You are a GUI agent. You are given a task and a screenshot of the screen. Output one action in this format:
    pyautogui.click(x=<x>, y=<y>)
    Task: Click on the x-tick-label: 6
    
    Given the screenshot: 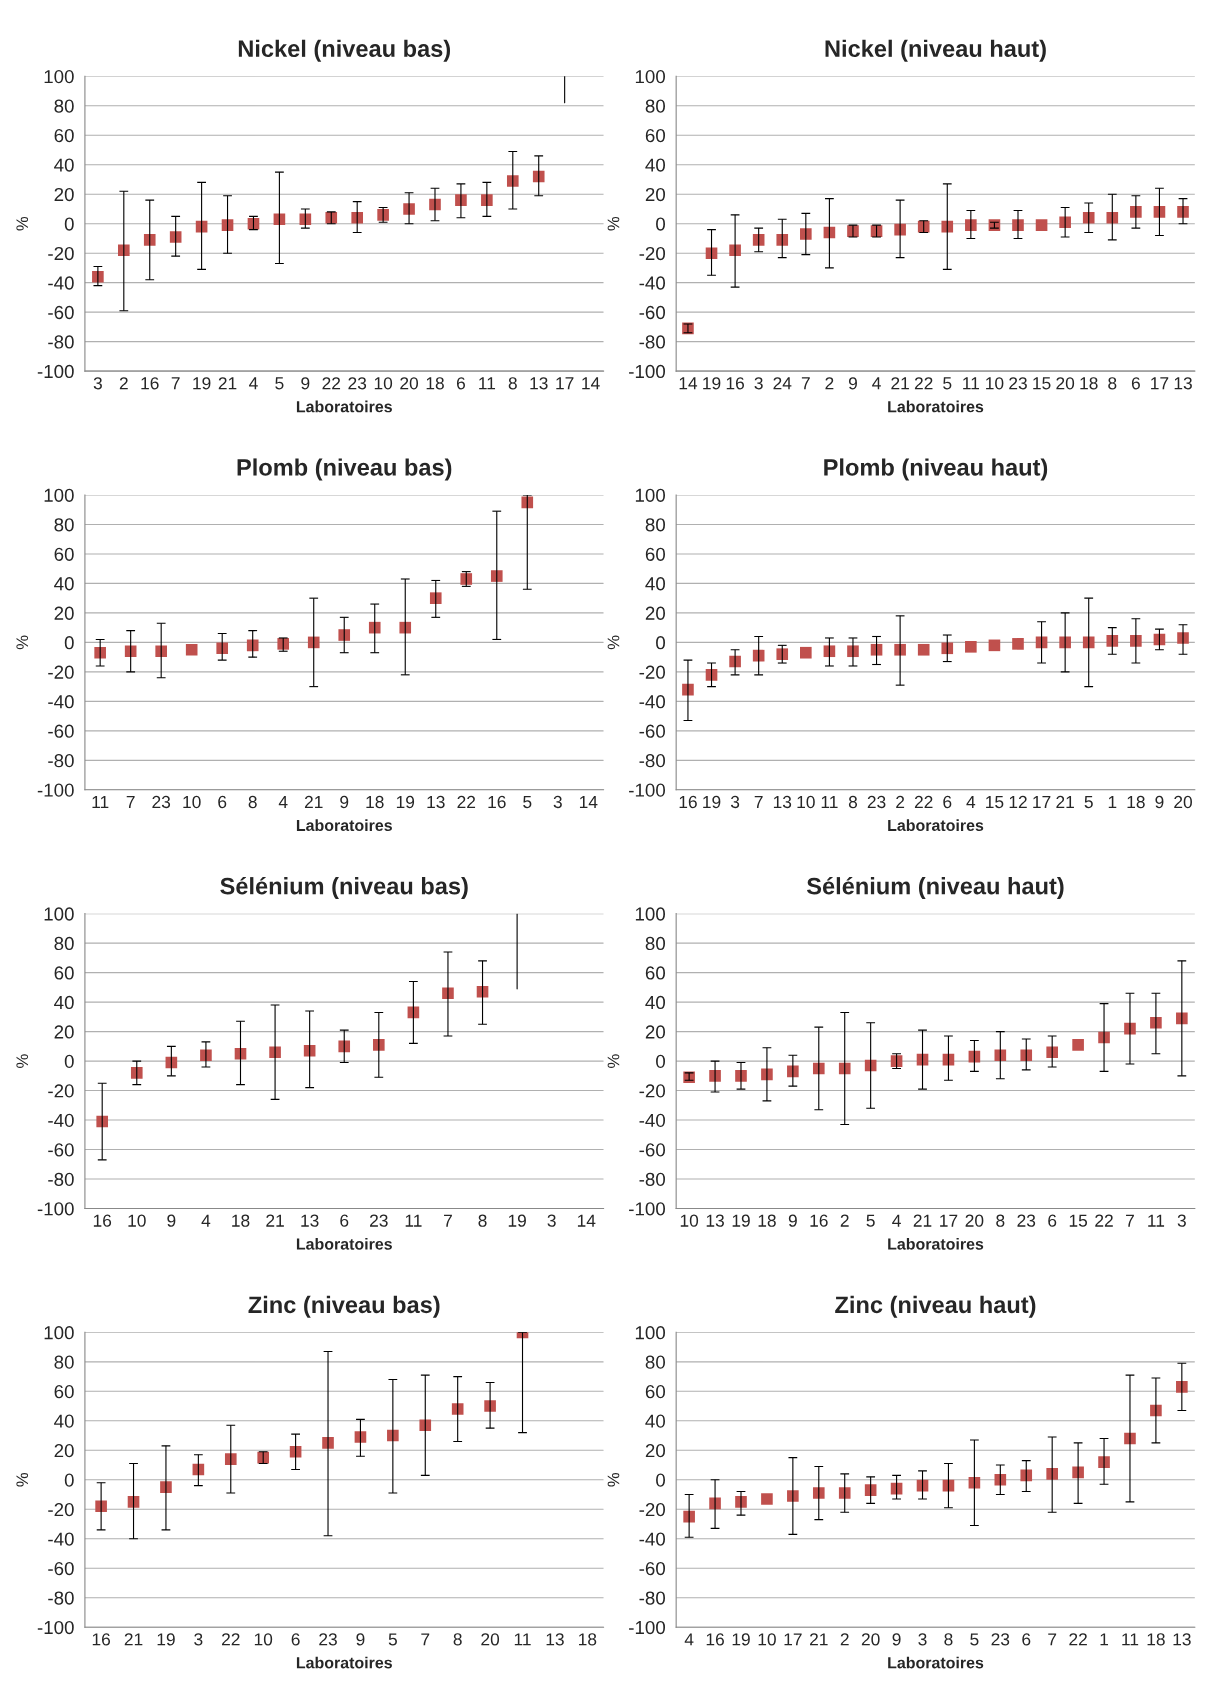 What is the action you would take?
    pyautogui.click(x=295, y=1639)
    